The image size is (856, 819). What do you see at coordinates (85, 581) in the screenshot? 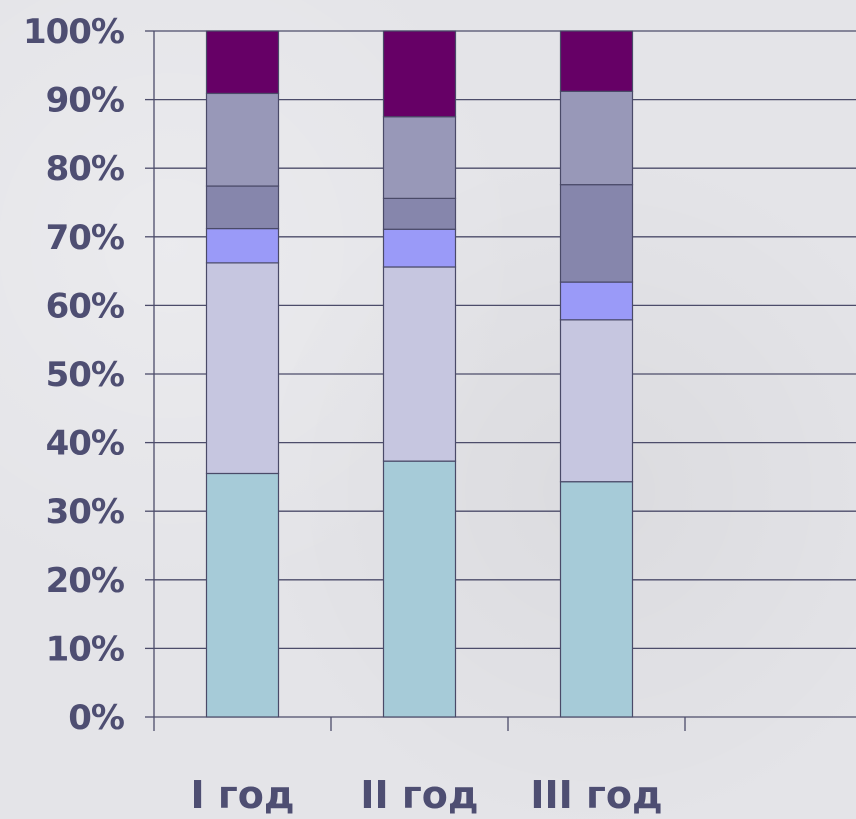
I see `y-tick-label: 20%` at bounding box center [85, 581].